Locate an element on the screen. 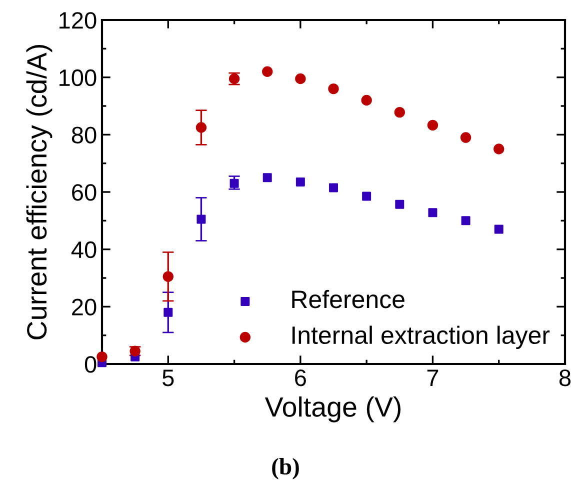 The height and width of the screenshot is (489, 571). legend-label: Internal extraction layer is located at coordinates (421, 337).